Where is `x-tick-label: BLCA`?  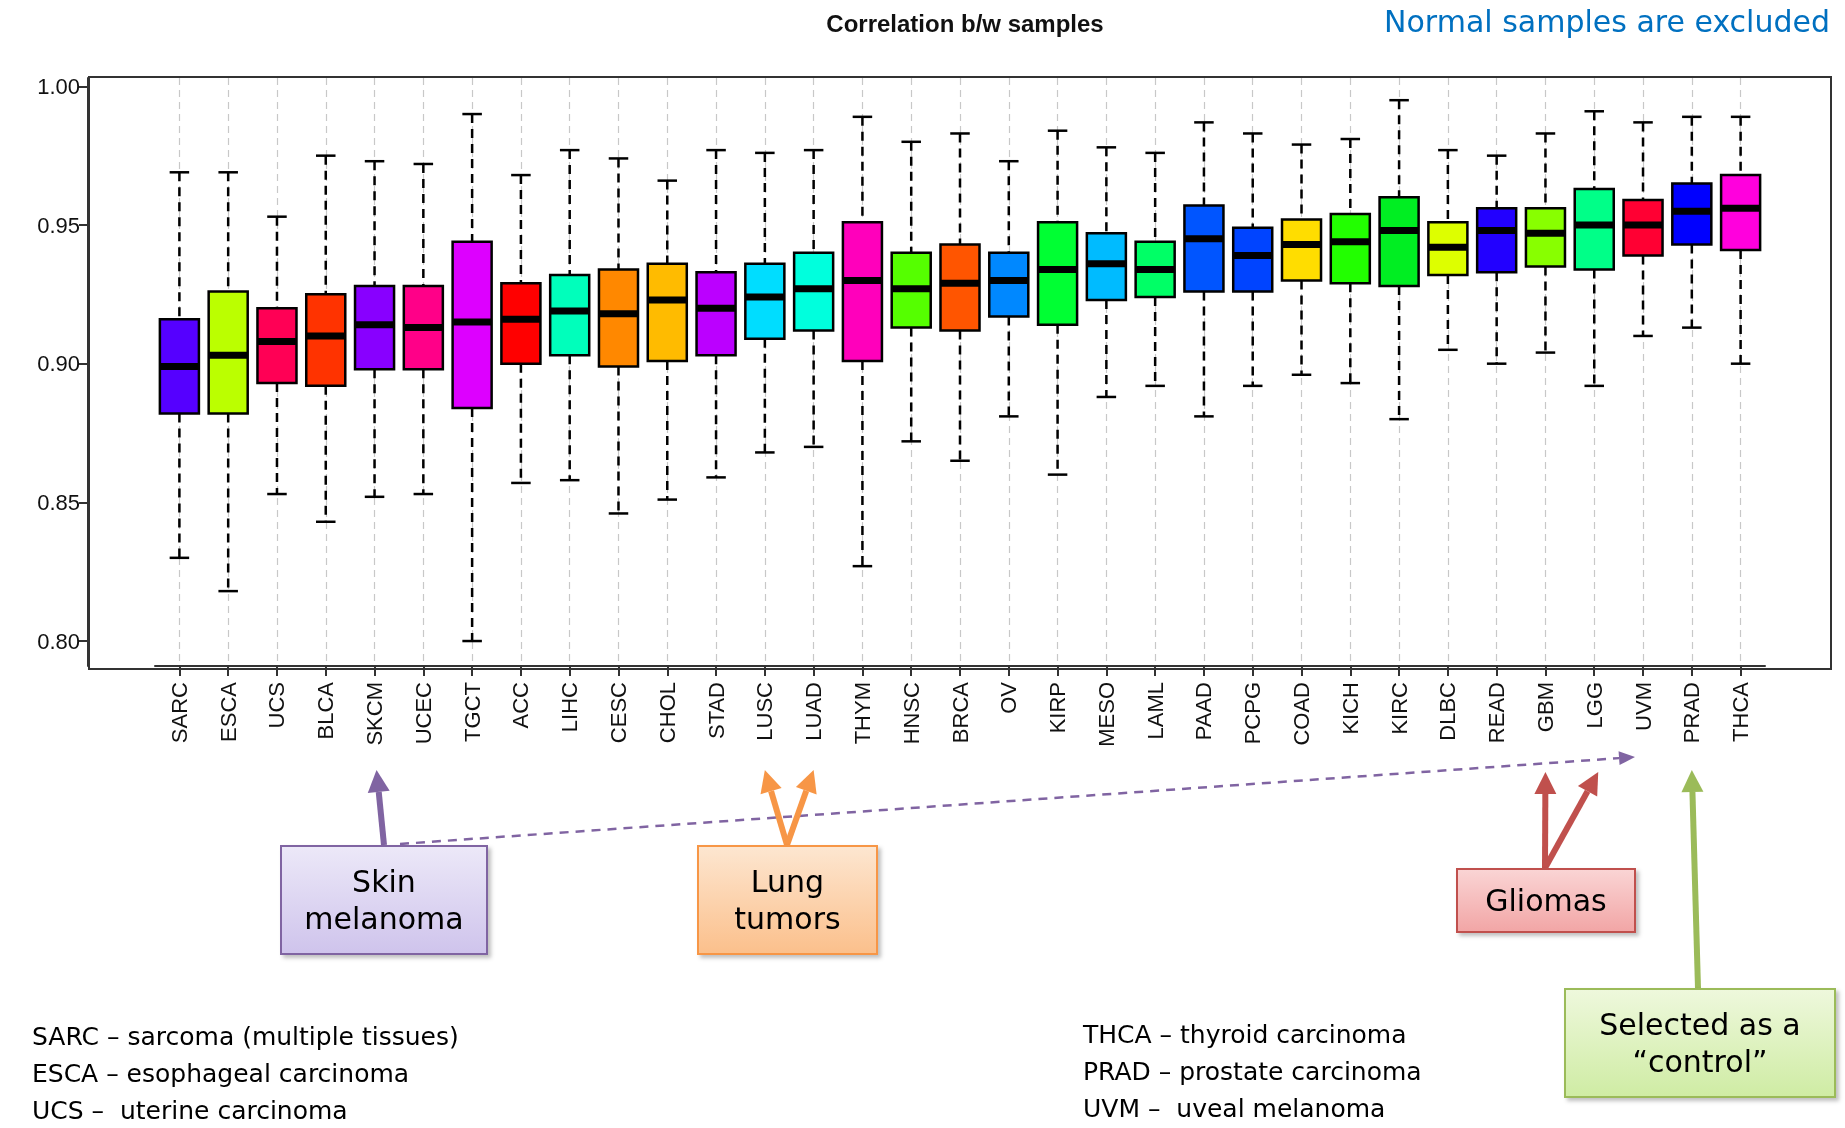 x-tick-label: BLCA is located at coordinates (326, 710).